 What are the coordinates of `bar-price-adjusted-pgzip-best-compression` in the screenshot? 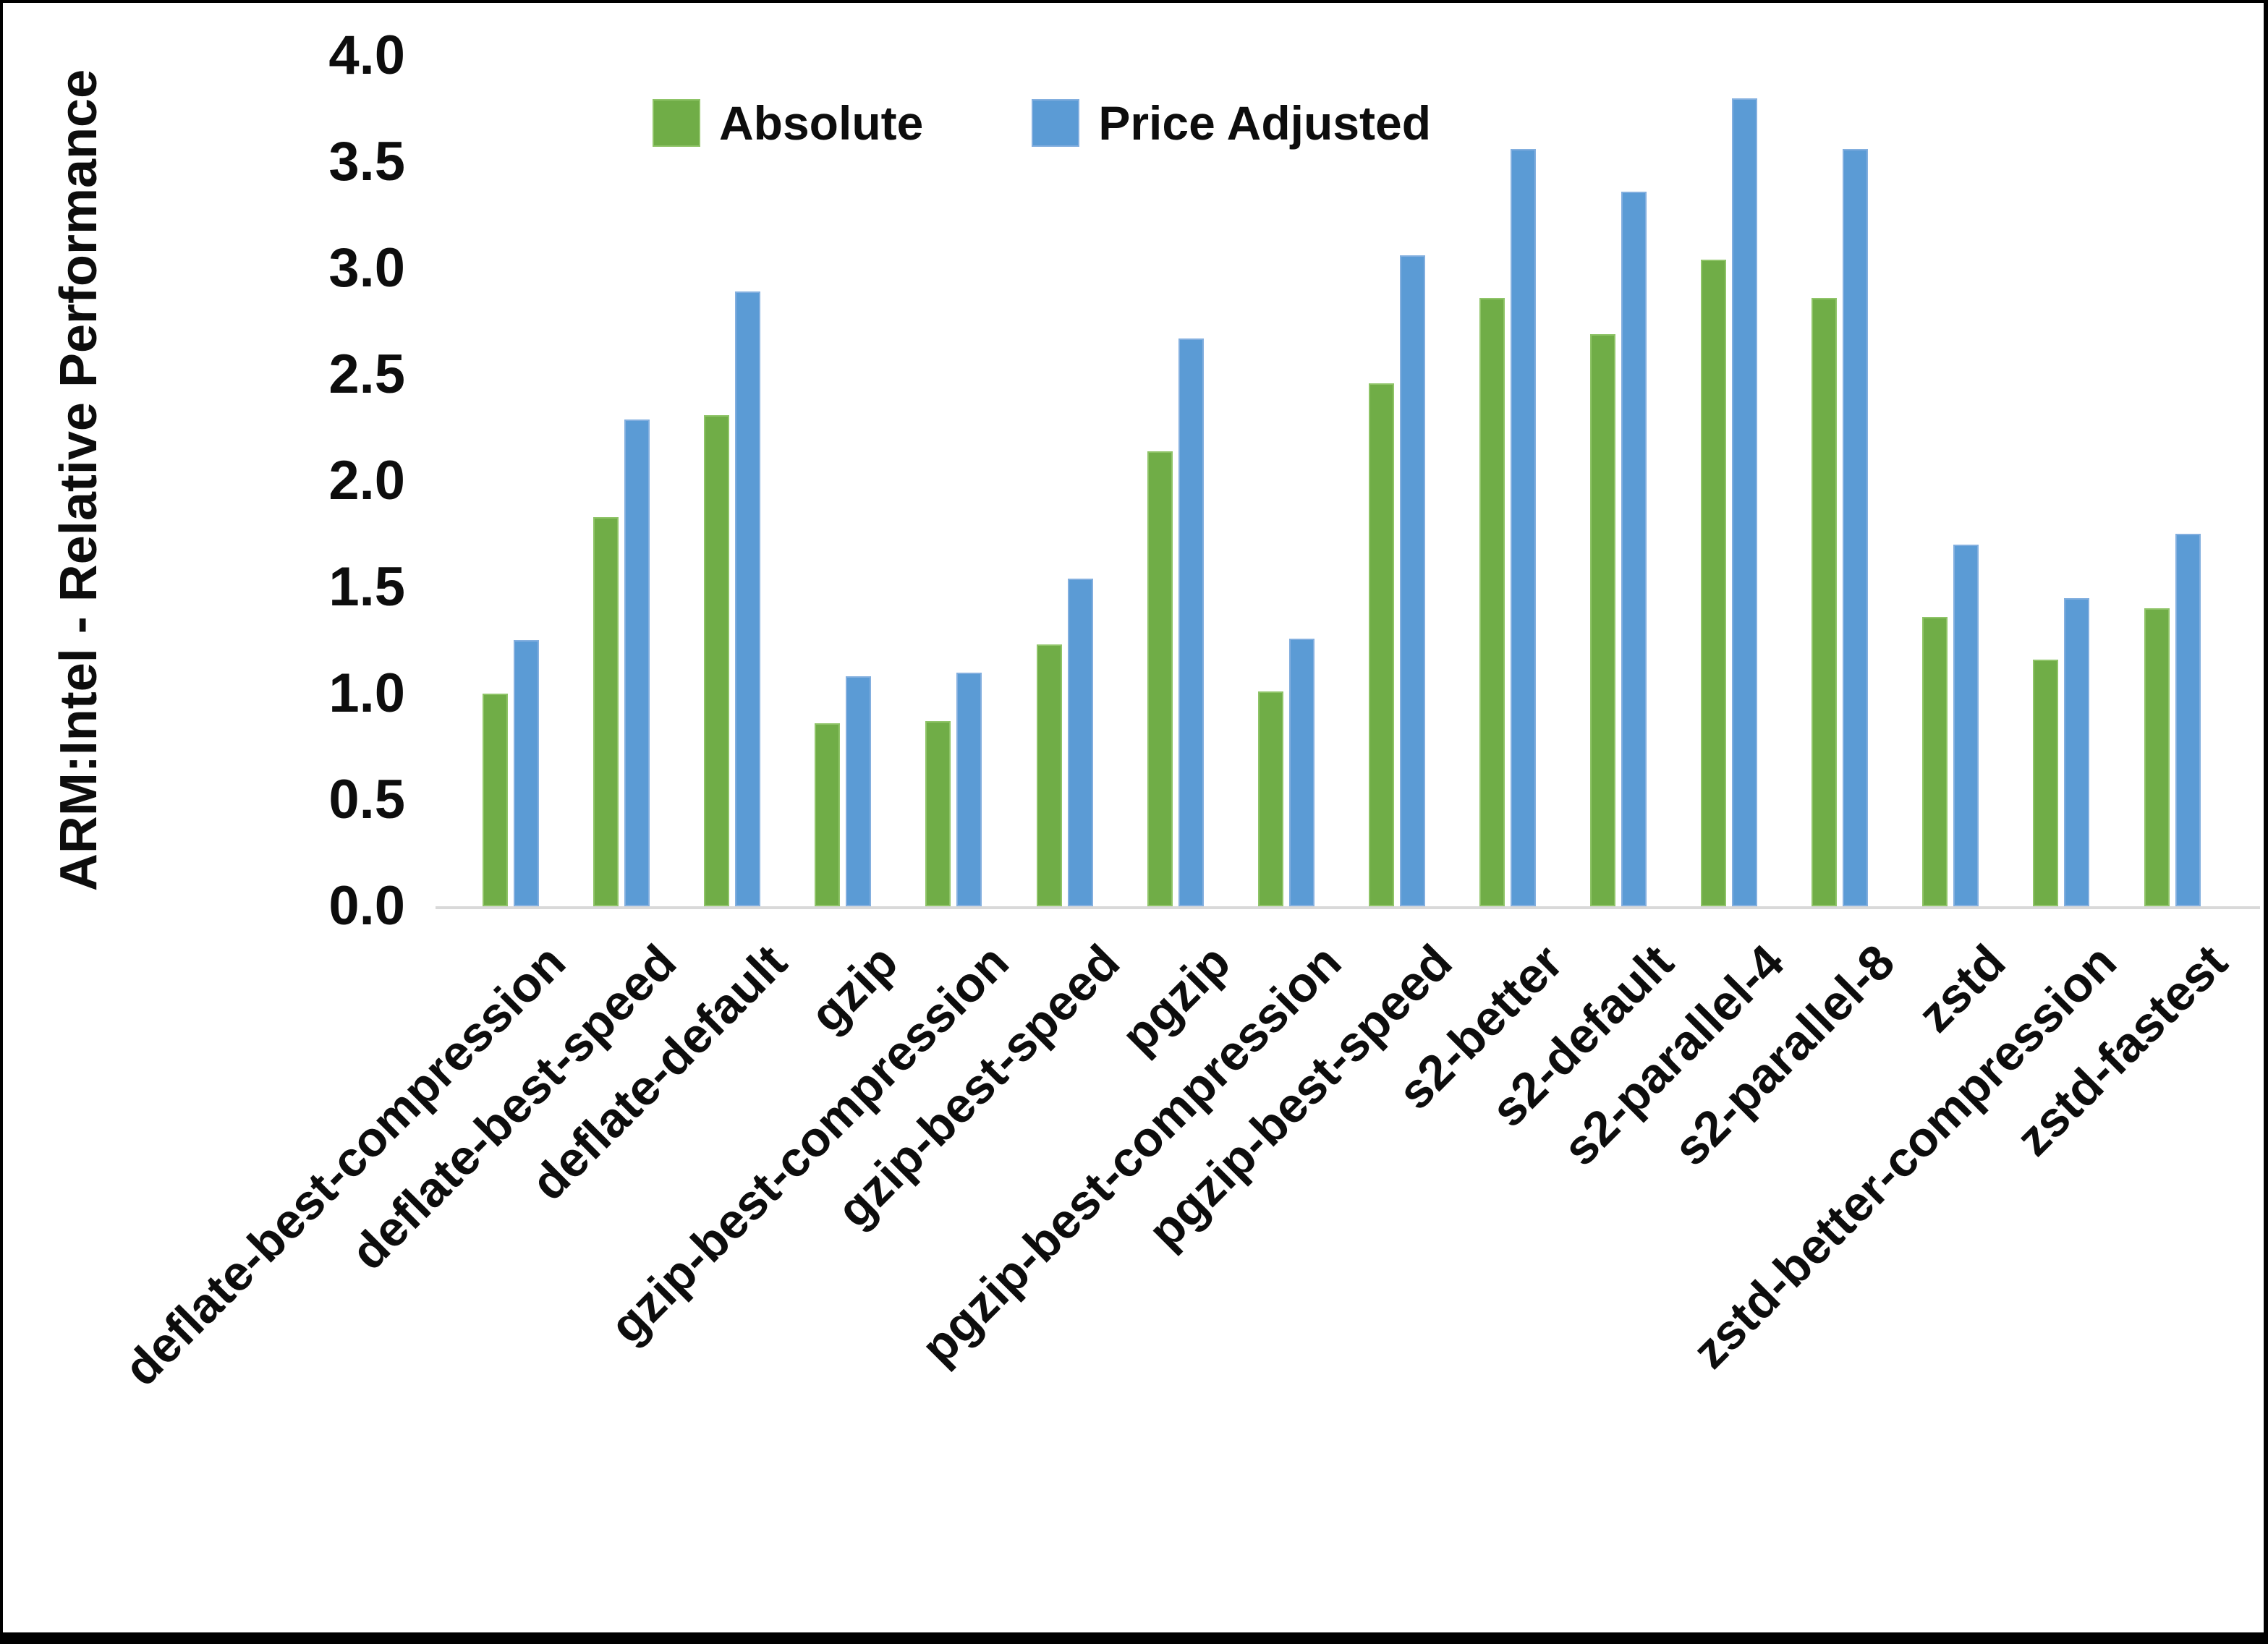 It's located at (1301, 772).